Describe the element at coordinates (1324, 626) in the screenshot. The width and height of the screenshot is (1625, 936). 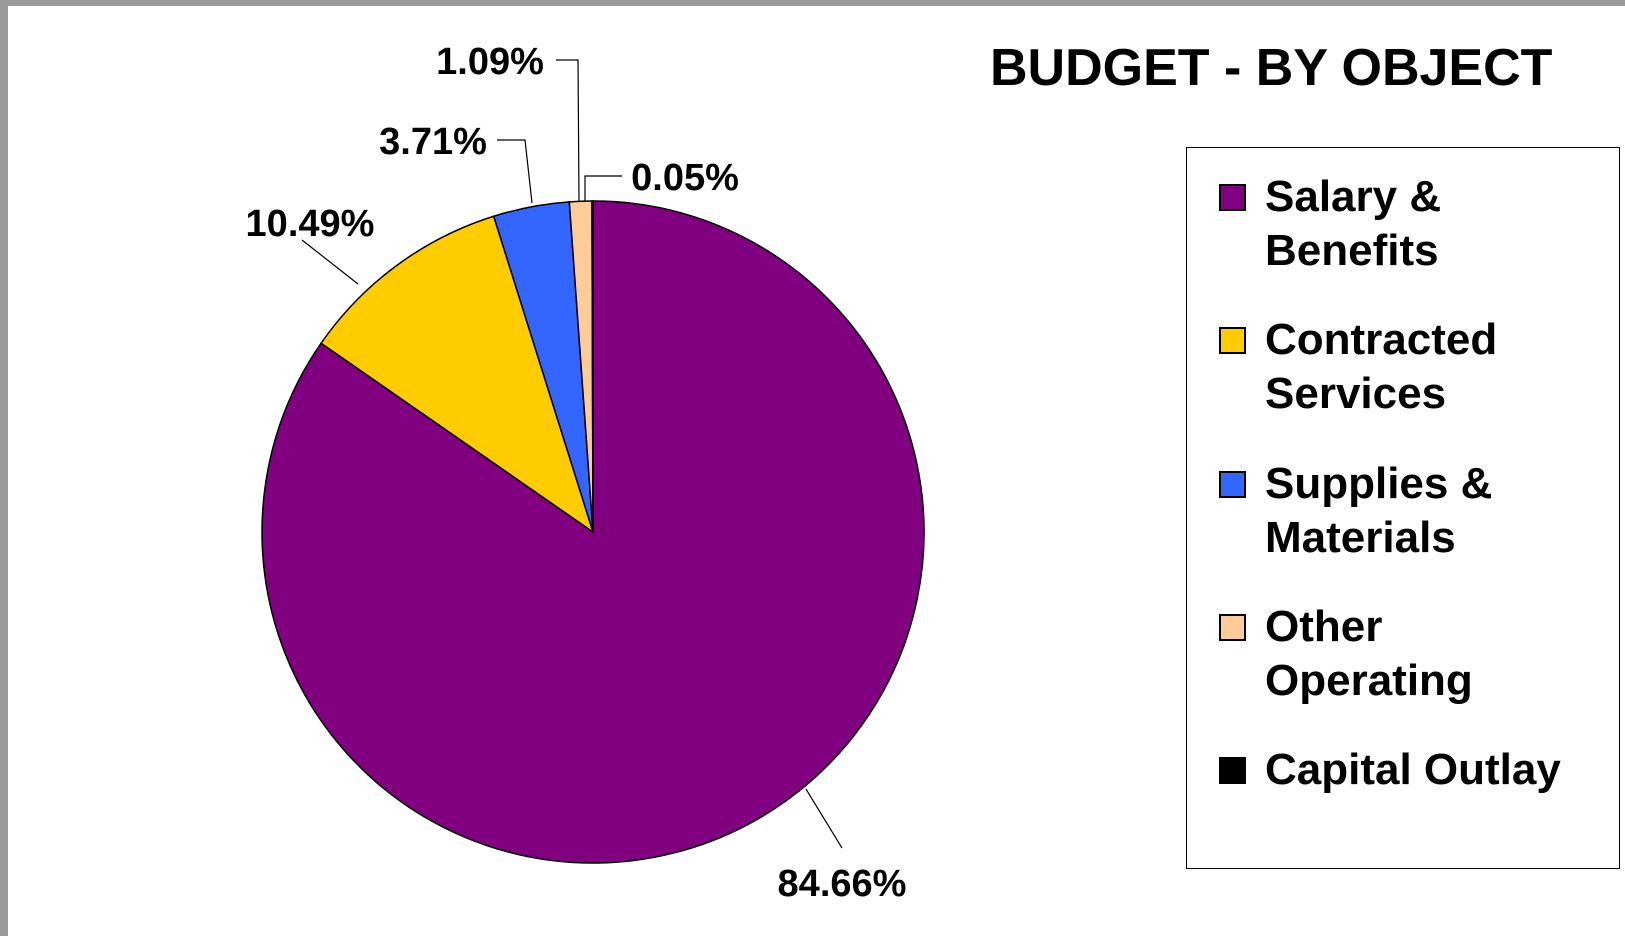
I see `legend-label-line1: Other` at that location.